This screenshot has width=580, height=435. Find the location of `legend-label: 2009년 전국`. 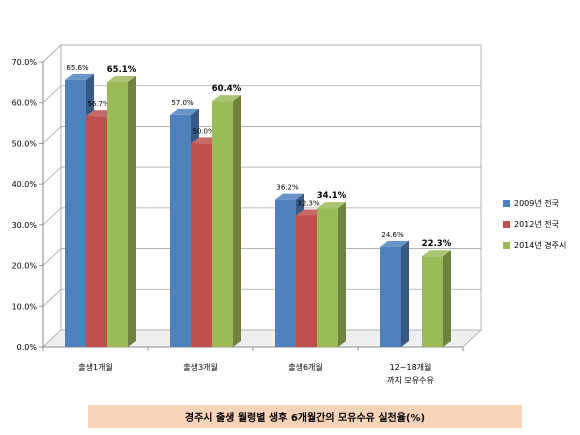

legend-label: 2009년 전국 is located at coordinates (536, 203).